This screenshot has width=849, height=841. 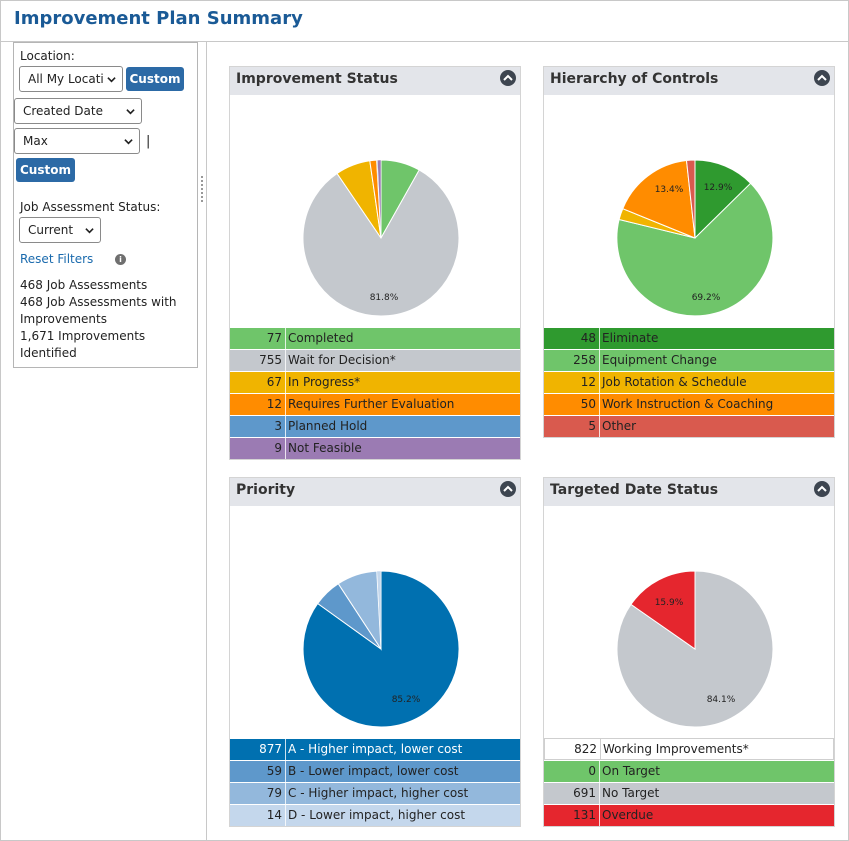 What do you see at coordinates (375, 360) in the screenshot?
I see `legend-row: 755 Wait for Decision*` at bounding box center [375, 360].